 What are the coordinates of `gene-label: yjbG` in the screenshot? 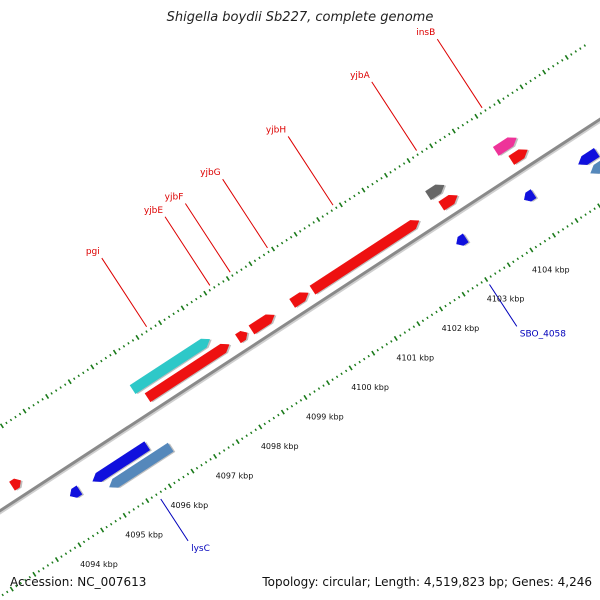 It's located at (210, 173).